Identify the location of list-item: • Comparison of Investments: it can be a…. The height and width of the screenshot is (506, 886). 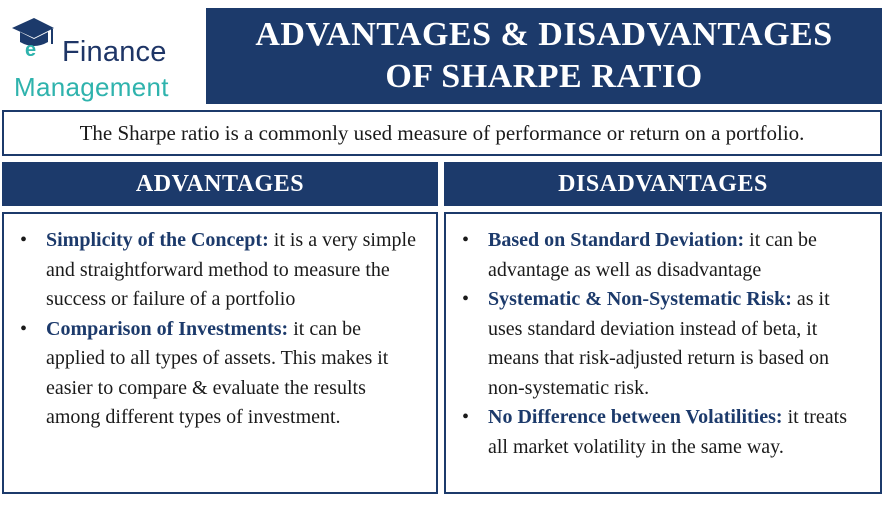
(219, 374).